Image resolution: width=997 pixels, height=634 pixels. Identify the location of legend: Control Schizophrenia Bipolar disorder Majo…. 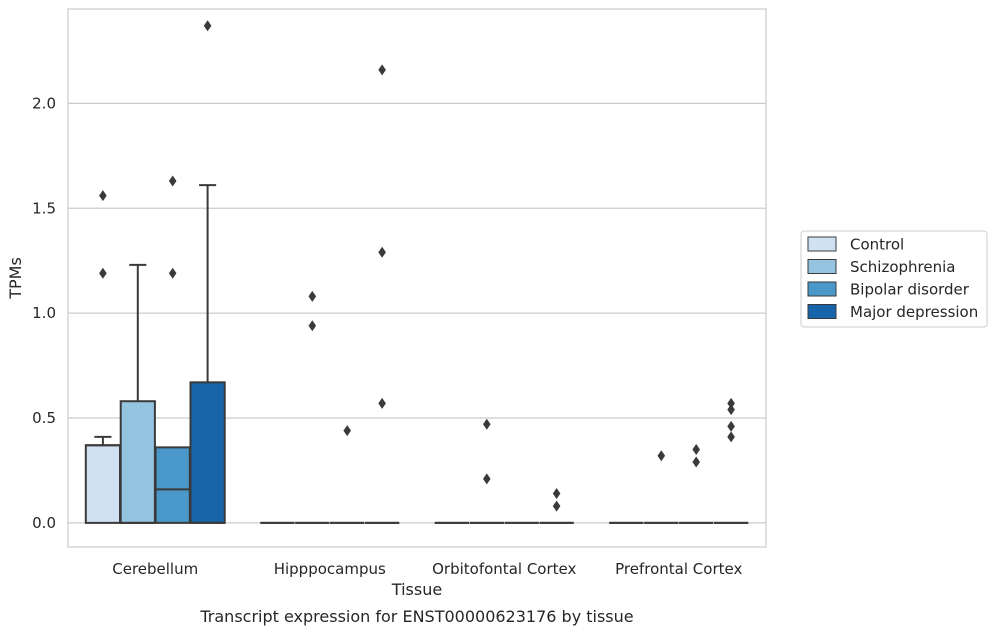
(894, 279).